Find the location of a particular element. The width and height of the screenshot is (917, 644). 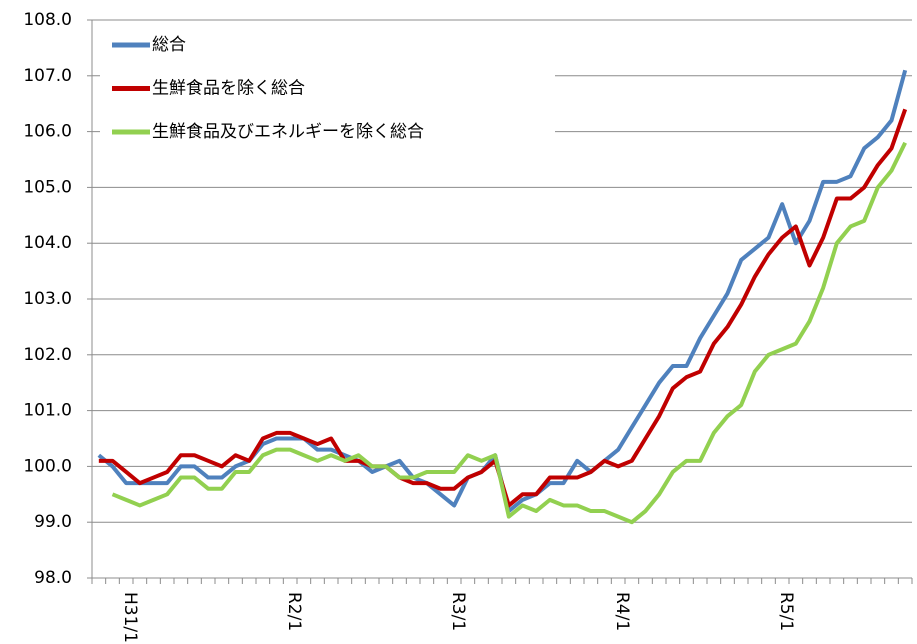

y-tick-label: 99.0 is located at coordinates (53, 522).